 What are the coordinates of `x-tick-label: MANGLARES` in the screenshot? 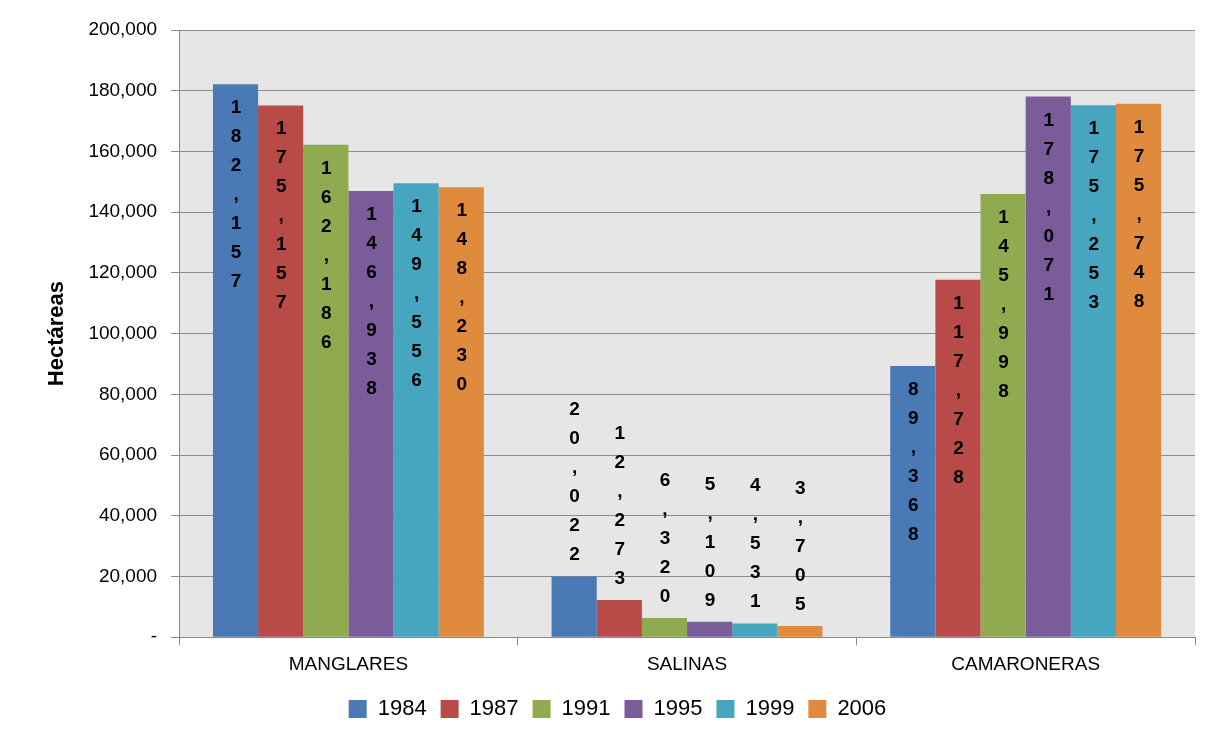 It's located at (348, 663).